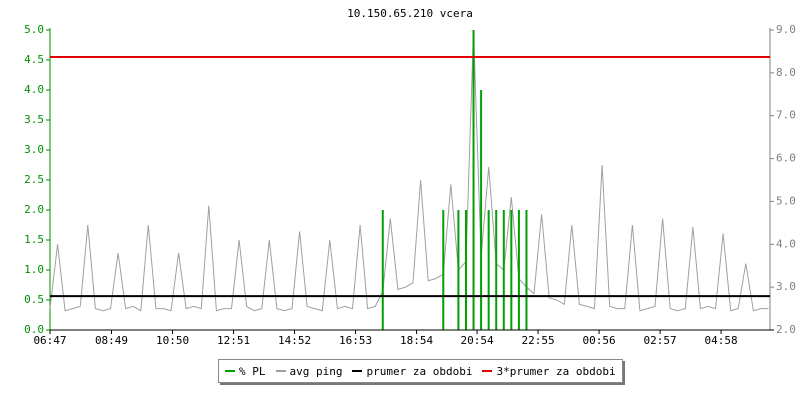  I want to click on x-tick-label: 10:50, so click(172, 340).